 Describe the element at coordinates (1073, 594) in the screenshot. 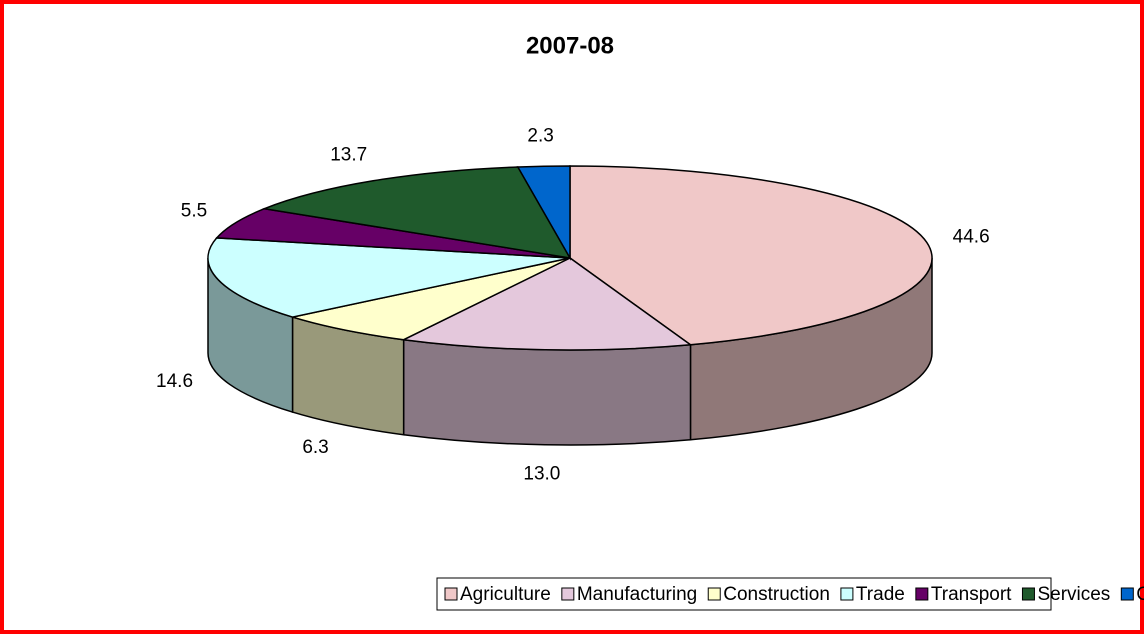

I see `legend-label: Services` at that location.